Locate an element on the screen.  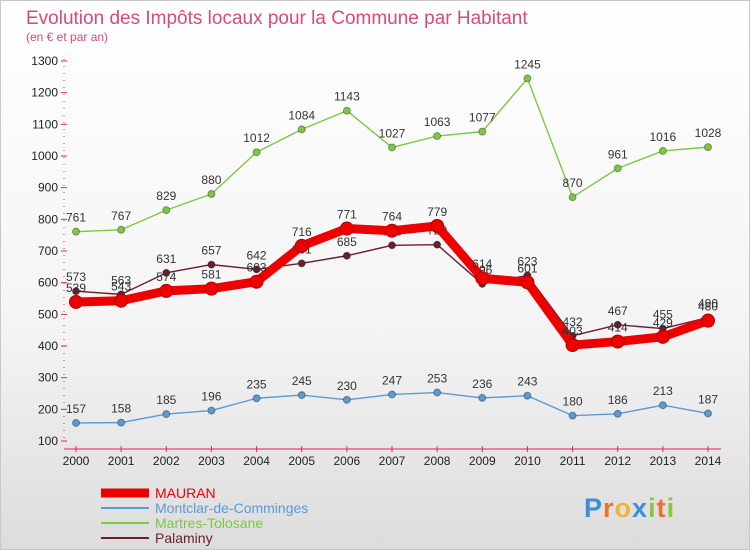
x-tick-label: 2008 is located at coordinates (437, 461).